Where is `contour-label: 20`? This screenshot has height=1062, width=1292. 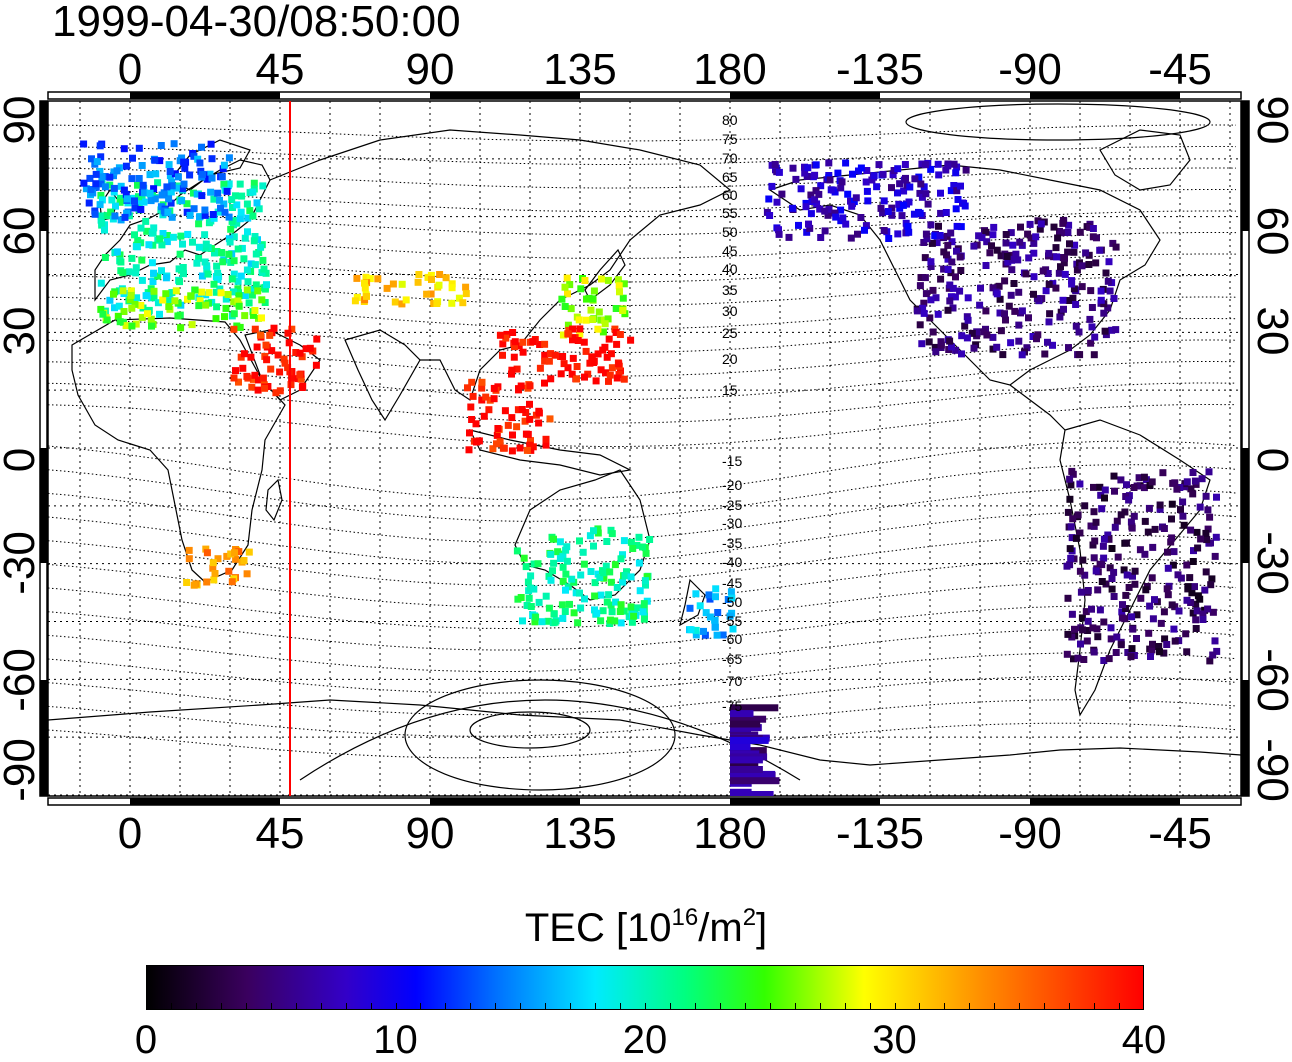
contour-label: 20 is located at coordinates (730, 359).